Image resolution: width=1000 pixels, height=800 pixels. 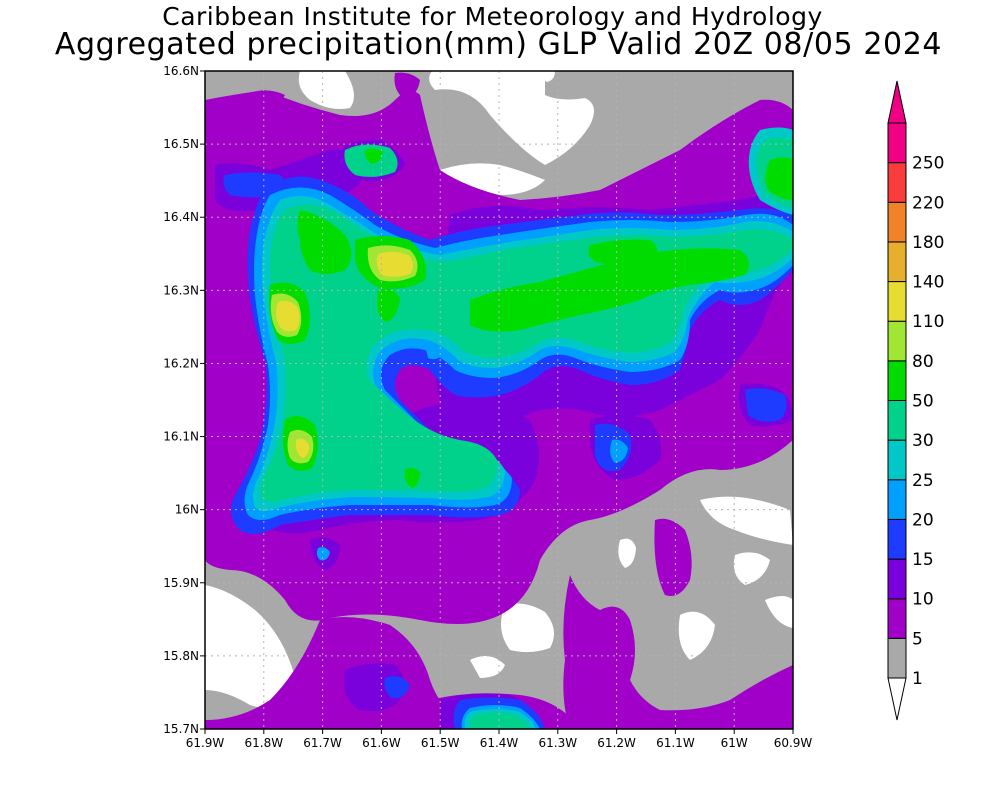 What do you see at coordinates (205, 743) in the screenshot?
I see `x-tick-label: 61.9W` at bounding box center [205, 743].